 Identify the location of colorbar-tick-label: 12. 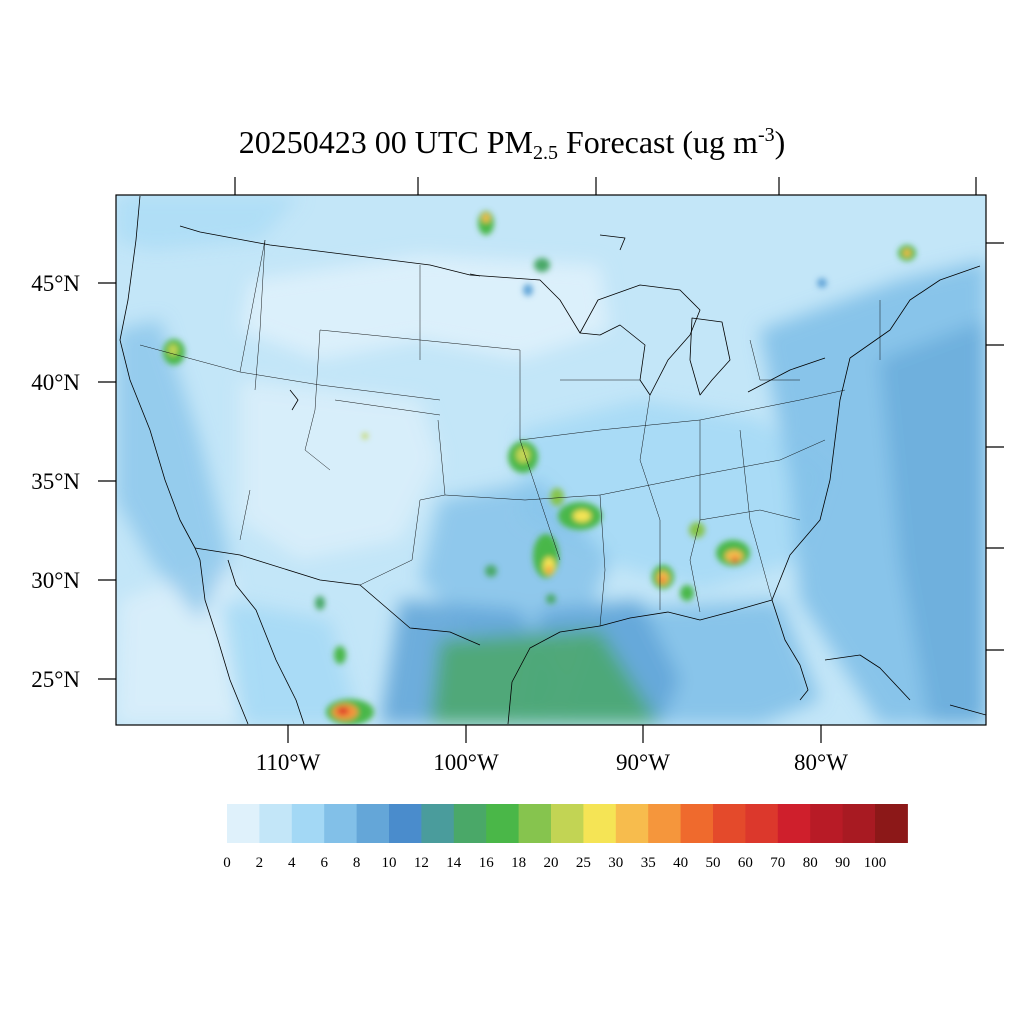
(421, 863).